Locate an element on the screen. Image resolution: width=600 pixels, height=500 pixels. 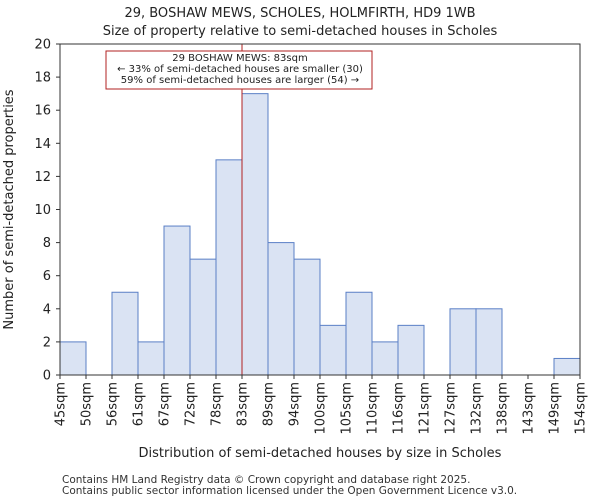
x-tick-label: 105sqm is located at coordinates (347, 408).